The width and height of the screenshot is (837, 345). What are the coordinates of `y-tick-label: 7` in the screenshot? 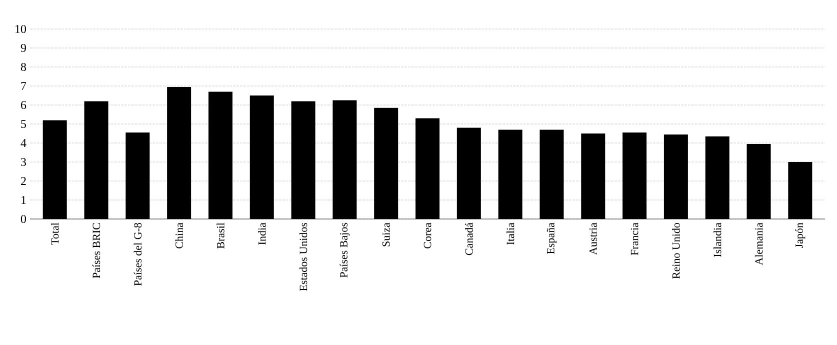 It's located at (23, 86).